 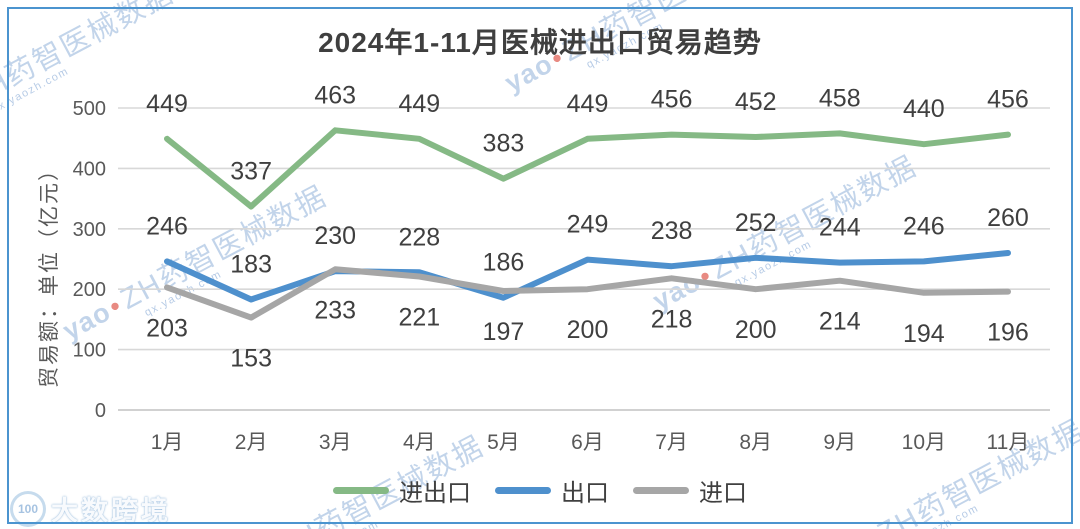 I want to click on legend-item-total-trade: 进出口, so click(x=402, y=490).